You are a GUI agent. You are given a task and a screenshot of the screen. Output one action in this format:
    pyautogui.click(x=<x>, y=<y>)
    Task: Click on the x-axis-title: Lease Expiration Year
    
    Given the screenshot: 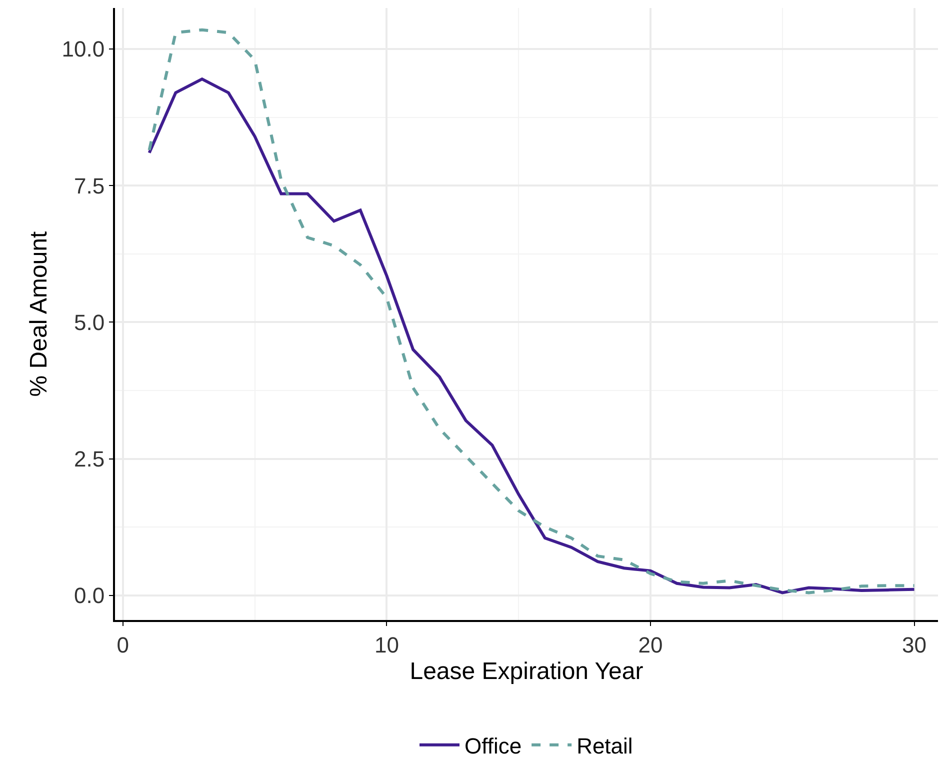 What is the action you would take?
    pyautogui.click(x=527, y=672)
    